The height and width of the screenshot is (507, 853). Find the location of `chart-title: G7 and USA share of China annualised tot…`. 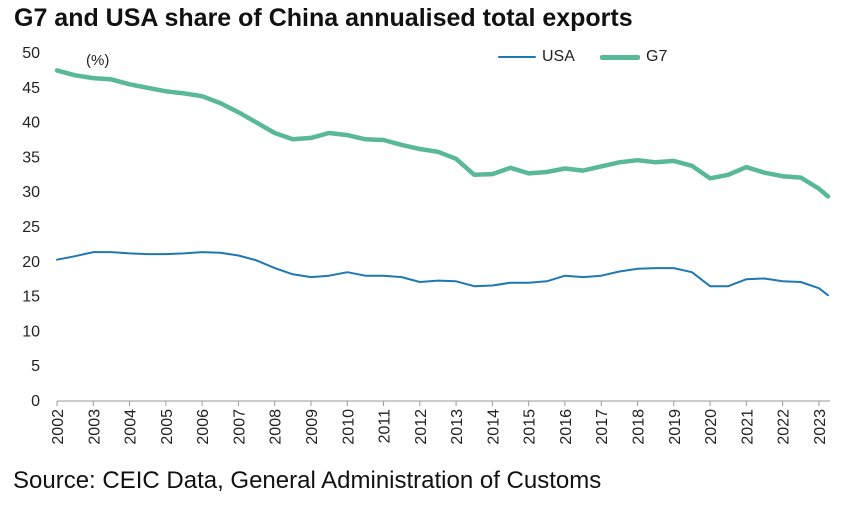

chart-title: G7 and USA share of China annualised tot… is located at coordinates (323, 18).